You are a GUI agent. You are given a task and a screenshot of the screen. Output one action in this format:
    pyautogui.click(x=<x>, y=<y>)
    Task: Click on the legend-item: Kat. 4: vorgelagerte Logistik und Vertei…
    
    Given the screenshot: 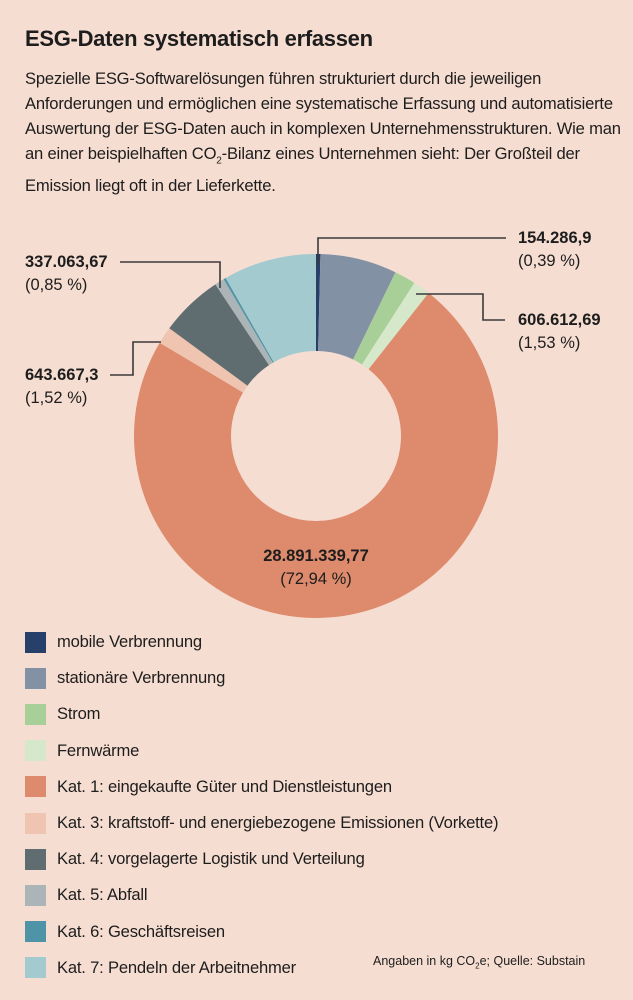 What is the action you would take?
    pyautogui.click(x=261, y=859)
    